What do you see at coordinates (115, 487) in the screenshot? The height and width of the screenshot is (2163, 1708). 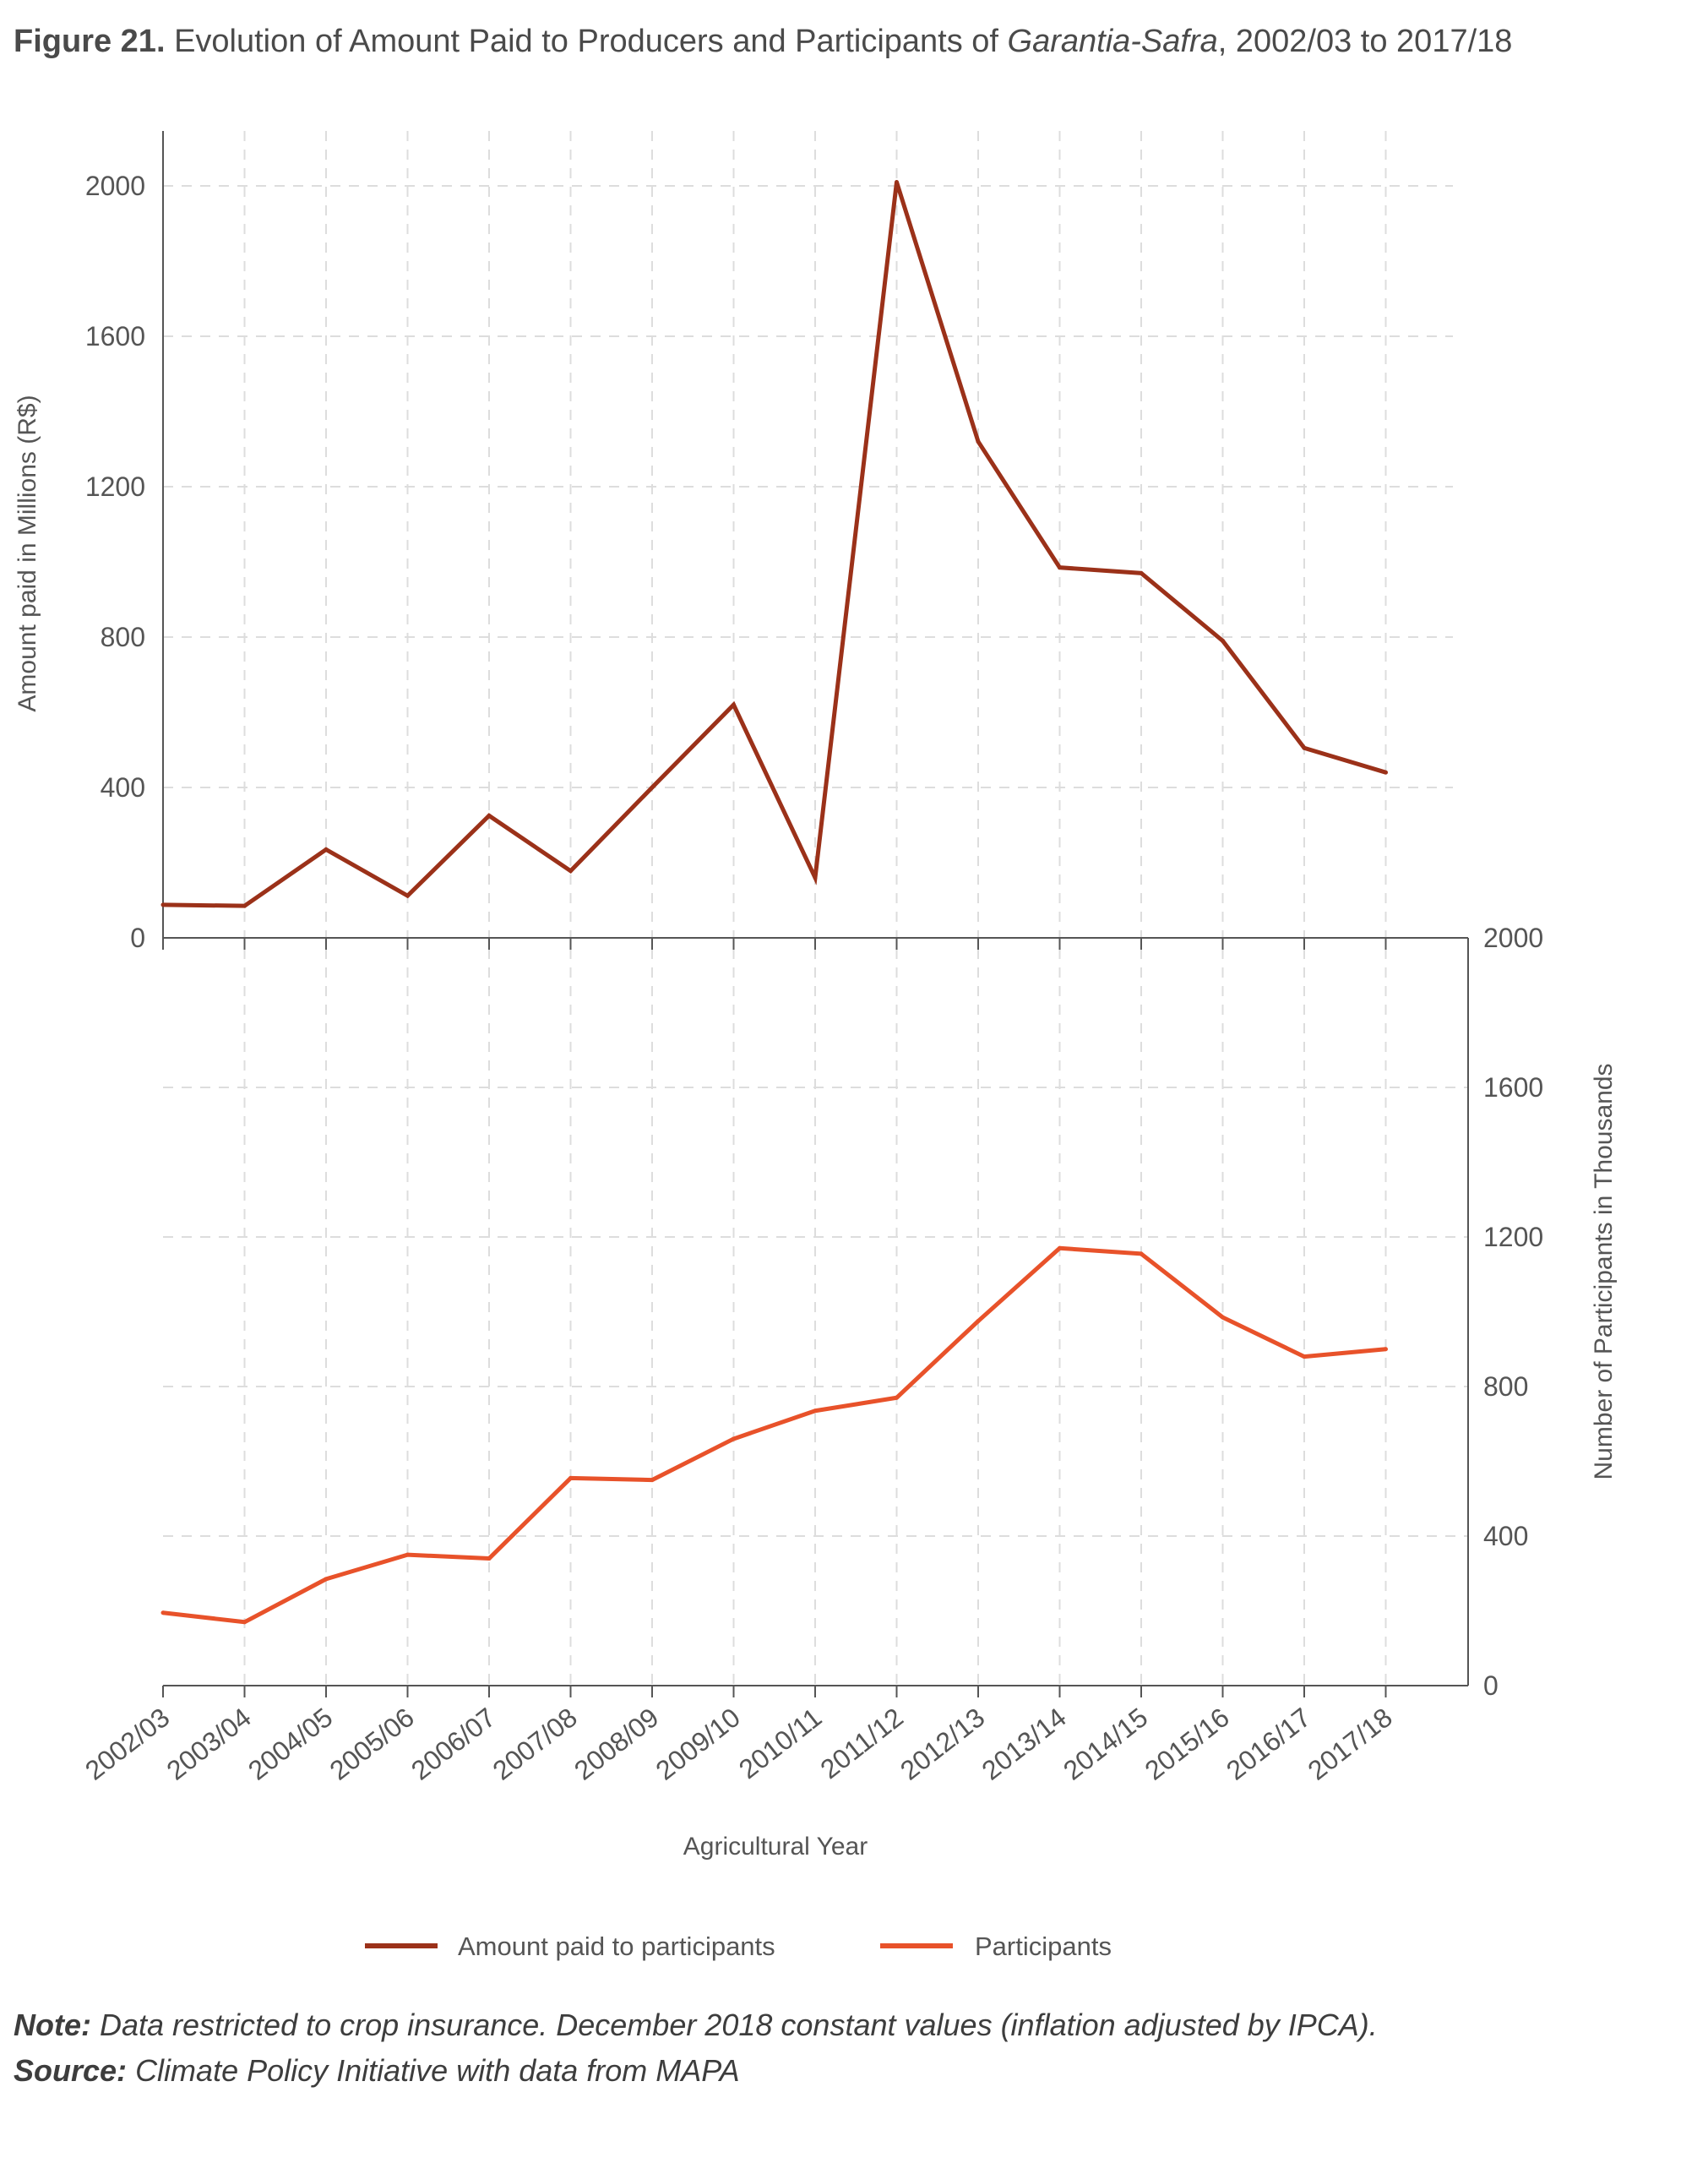 I see `y-tick-label-amount: 1200` at bounding box center [115, 487].